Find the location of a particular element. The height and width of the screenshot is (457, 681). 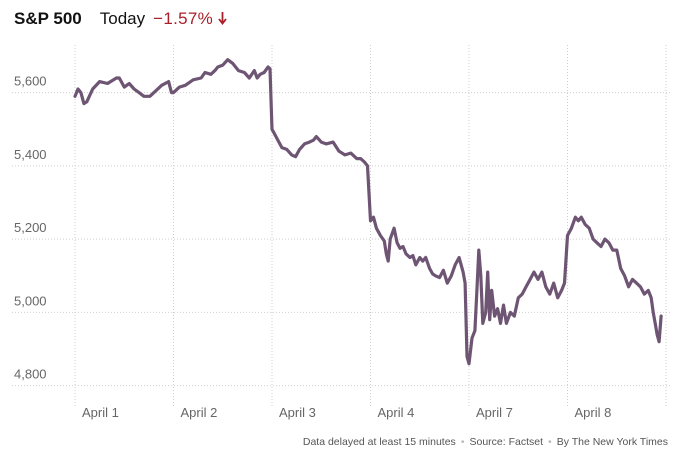

delay-note: Data delayed at least 15 minutes is located at coordinates (379, 442).